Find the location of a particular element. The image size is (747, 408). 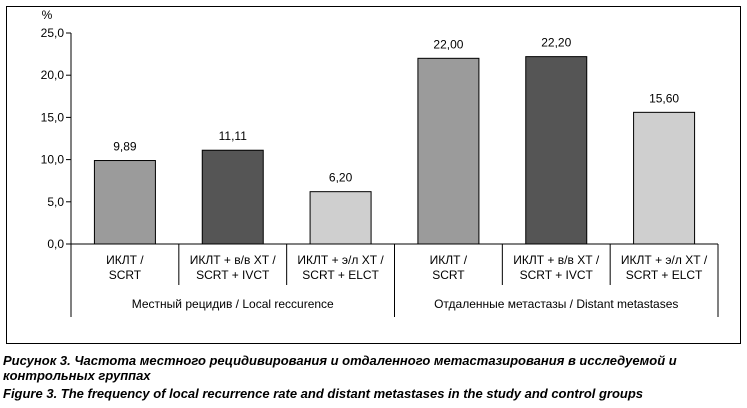

bar-value-label: 6,20 is located at coordinates (341, 178).